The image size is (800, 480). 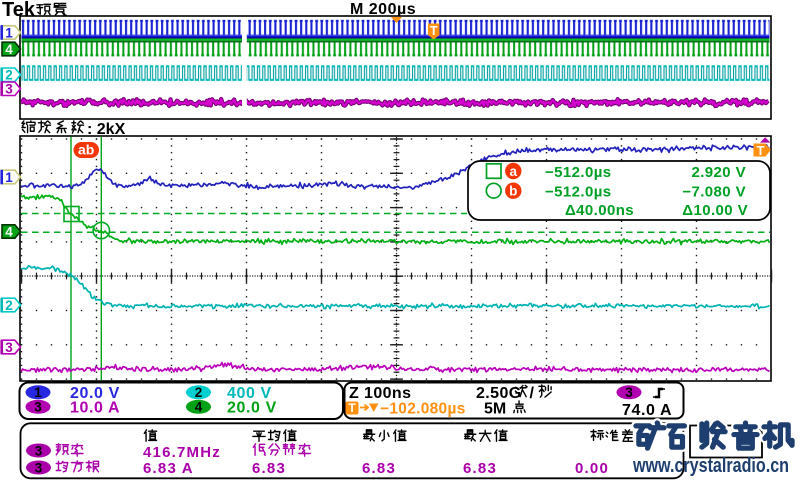 What do you see at coordinates (249, 393) in the screenshot?
I see `svg-text: 400 V` at bounding box center [249, 393].